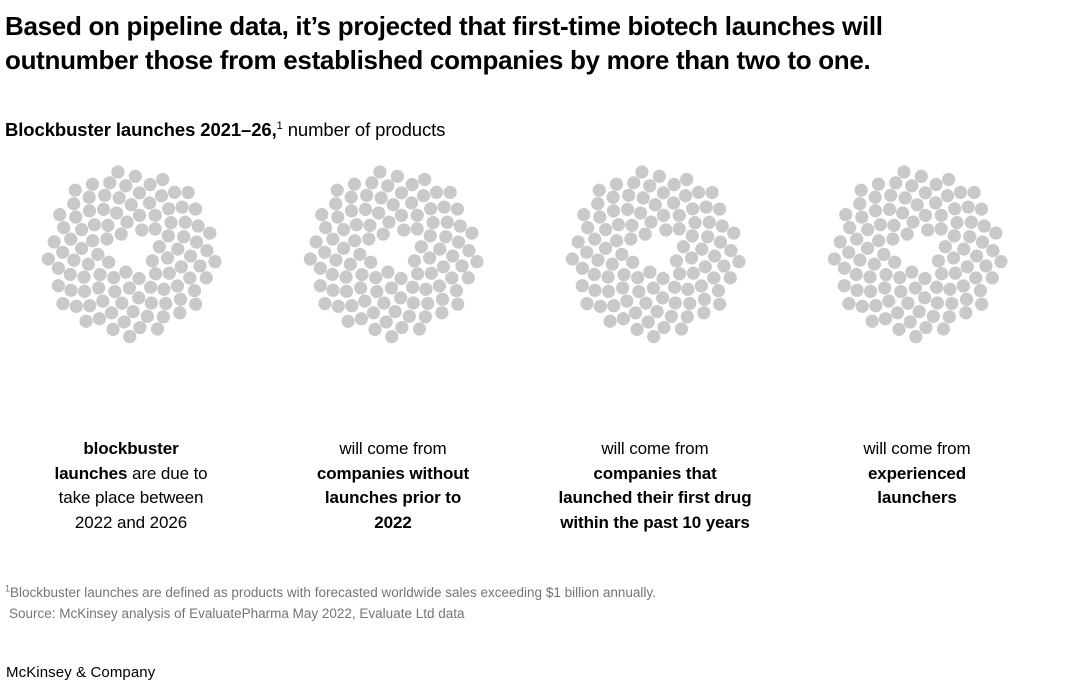  What do you see at coordinates (8, 588) in the screenshot?
I see `footnote-marker: 1` at bounding box center [8, 588].